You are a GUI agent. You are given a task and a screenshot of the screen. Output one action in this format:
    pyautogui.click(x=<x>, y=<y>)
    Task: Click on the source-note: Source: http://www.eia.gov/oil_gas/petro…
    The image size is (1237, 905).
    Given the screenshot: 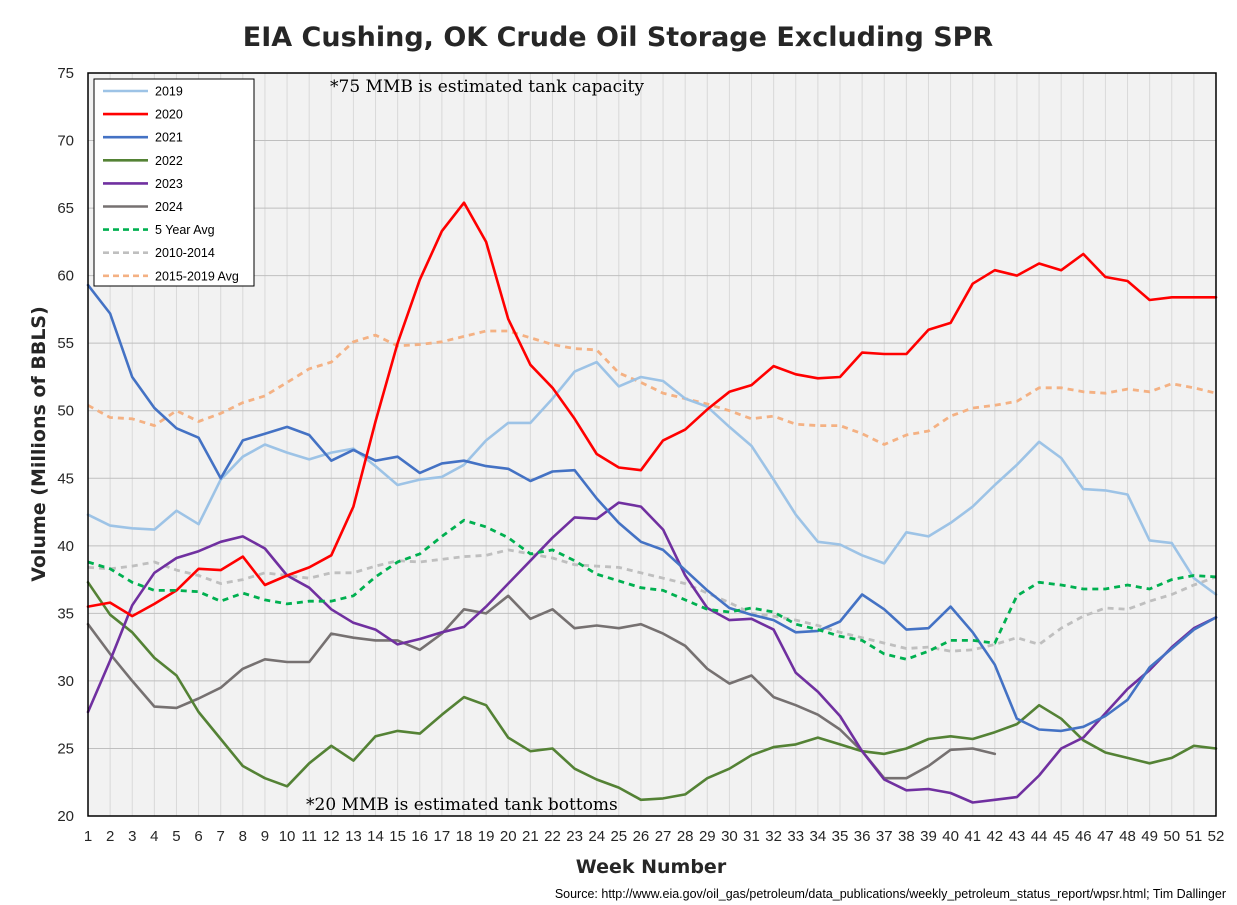 What is the action you would take?
    pyautogui.click(x=890, y=894)
    